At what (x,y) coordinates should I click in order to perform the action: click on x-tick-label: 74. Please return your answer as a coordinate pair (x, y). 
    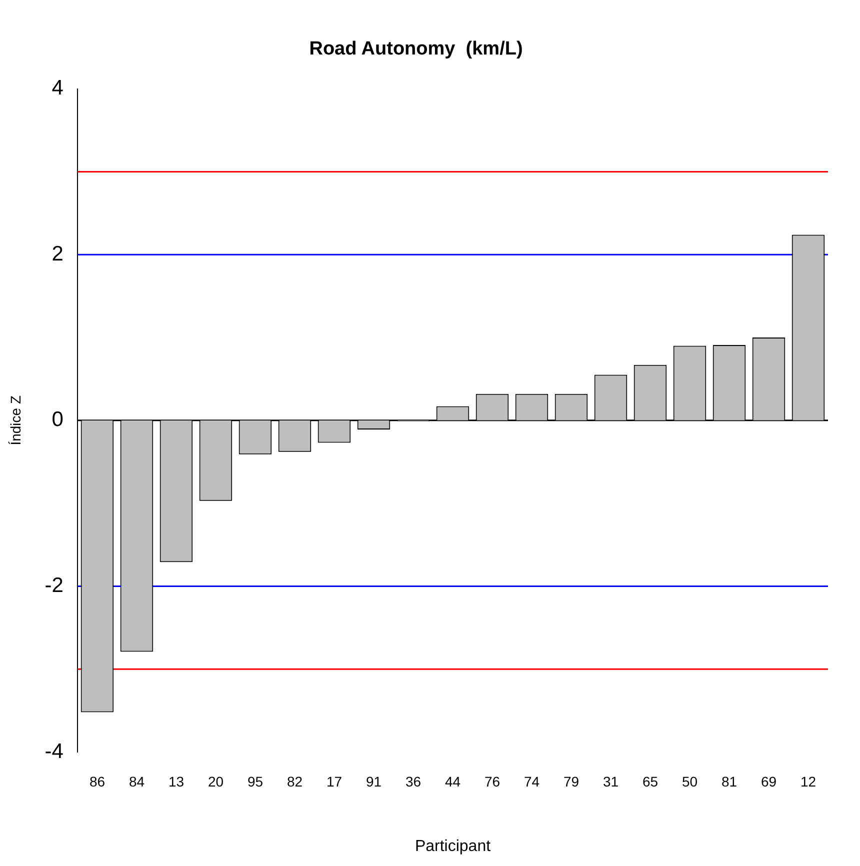
    Looking at the image, I should click on (532, 781).